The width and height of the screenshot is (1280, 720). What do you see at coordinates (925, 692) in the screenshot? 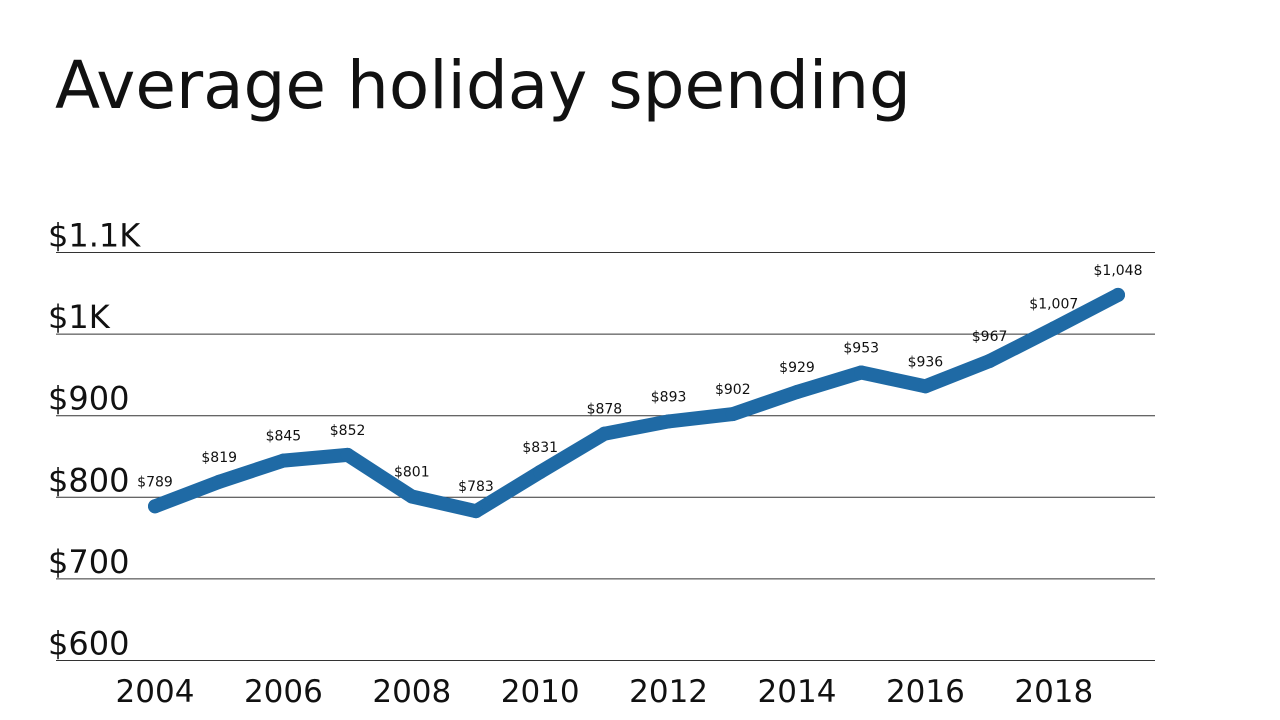
I see `x-tick-label: 2016` at bounding box center [925, 692].